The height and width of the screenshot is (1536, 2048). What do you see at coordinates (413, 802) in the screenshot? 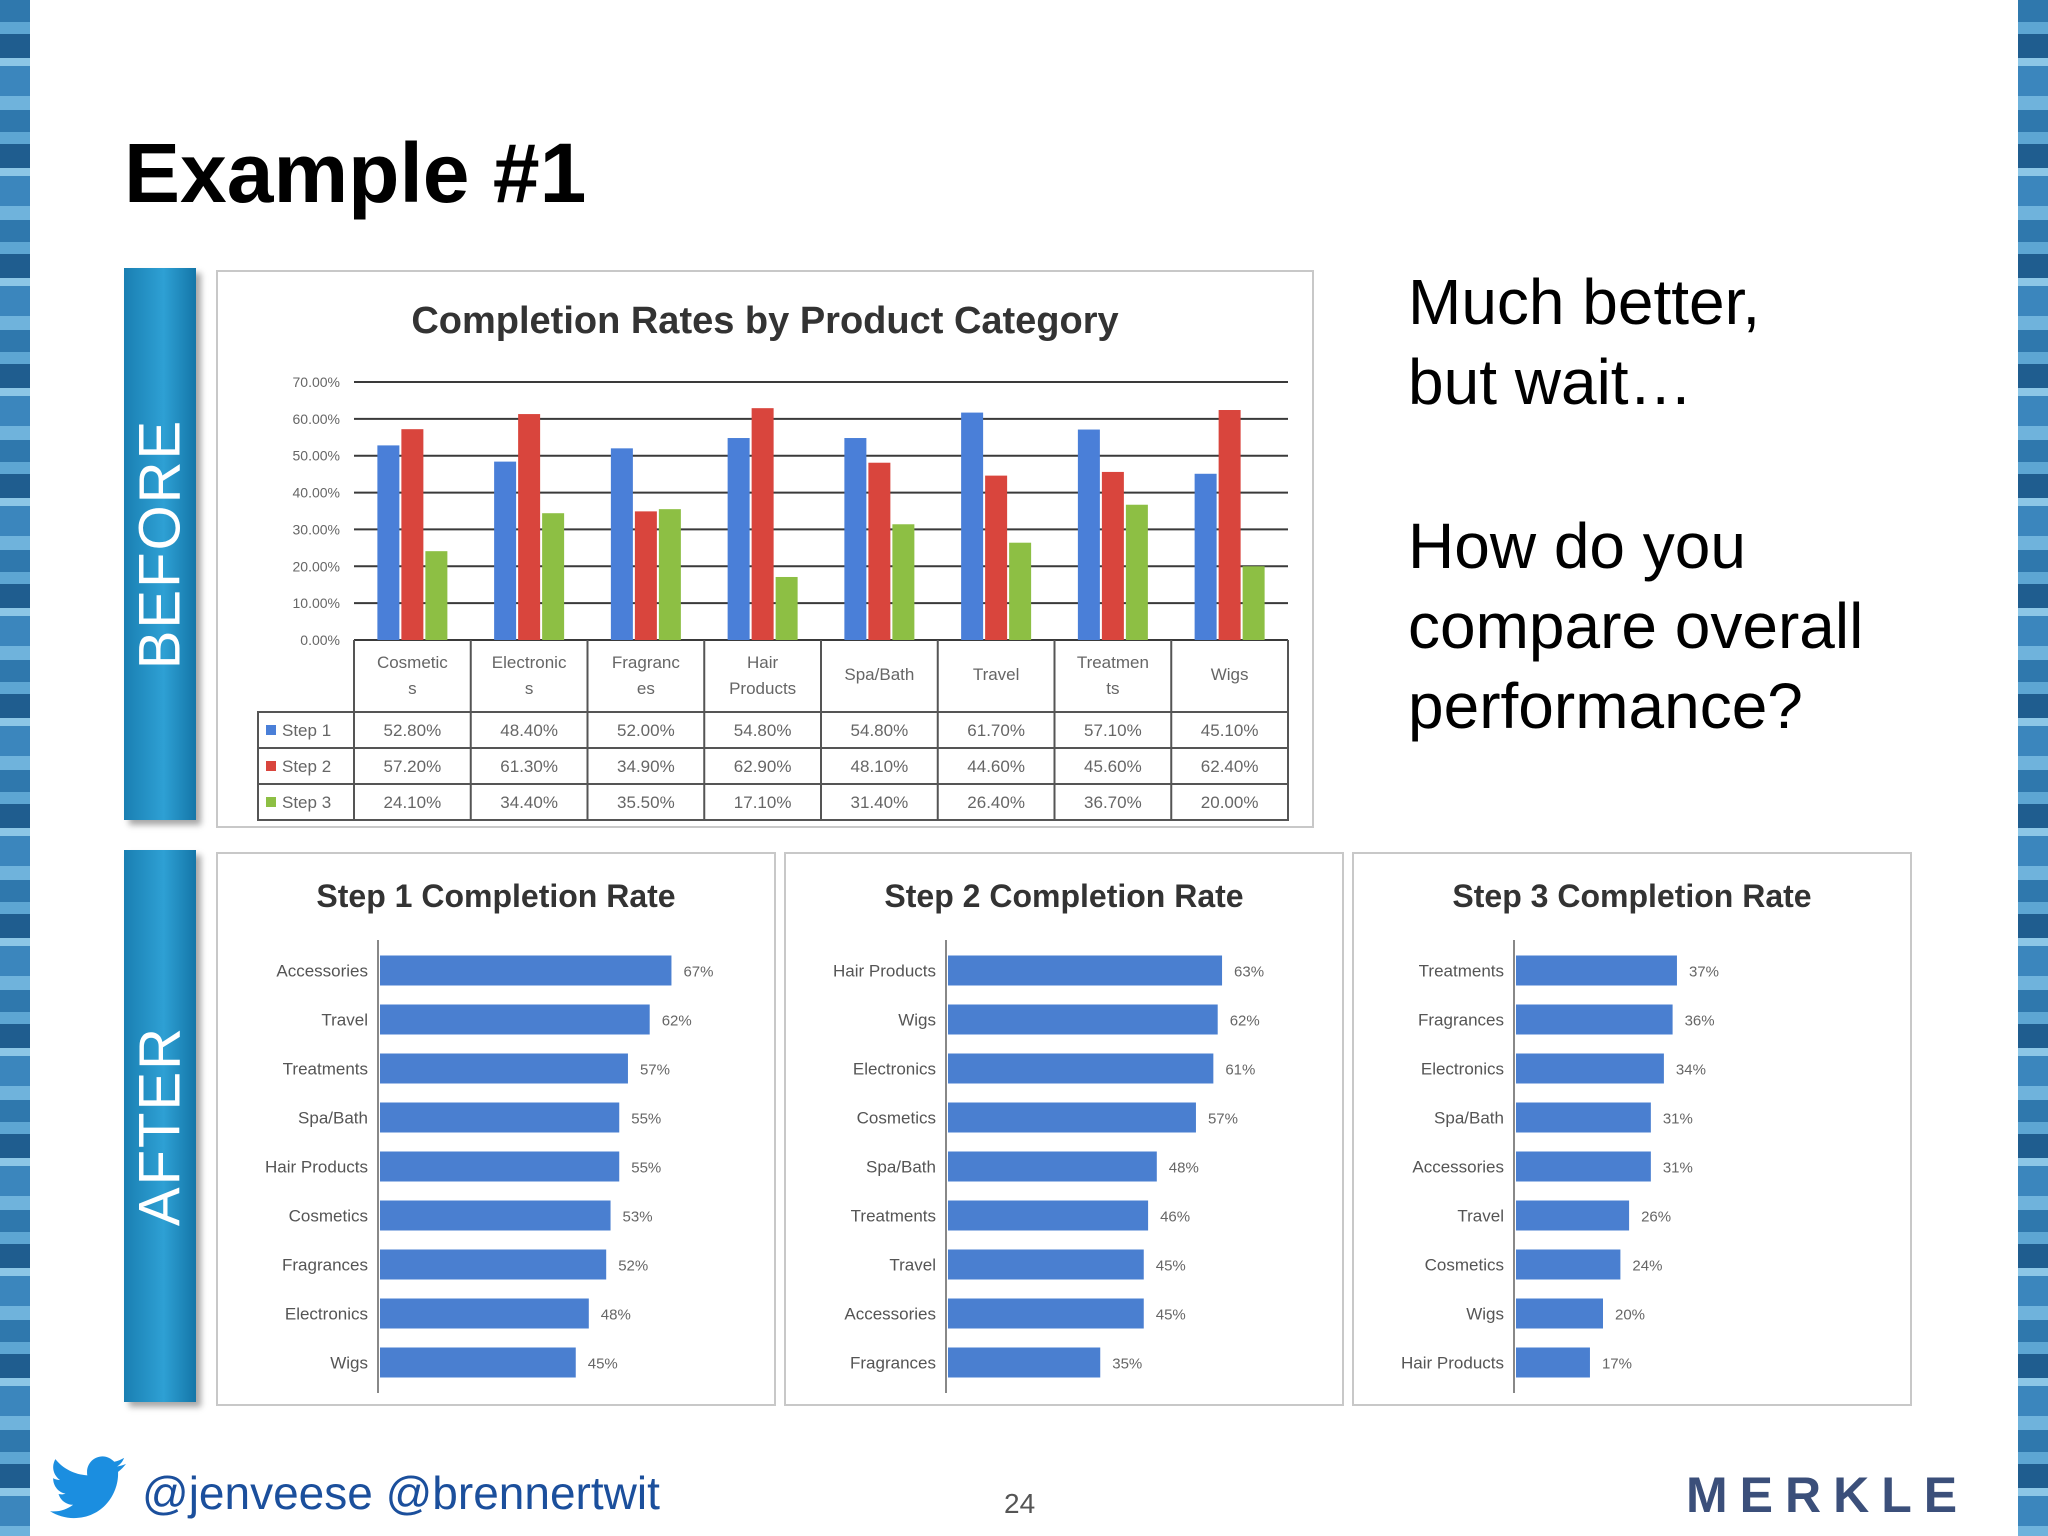
I see `data-value: 24.10%` at bounding box center [413, 802].